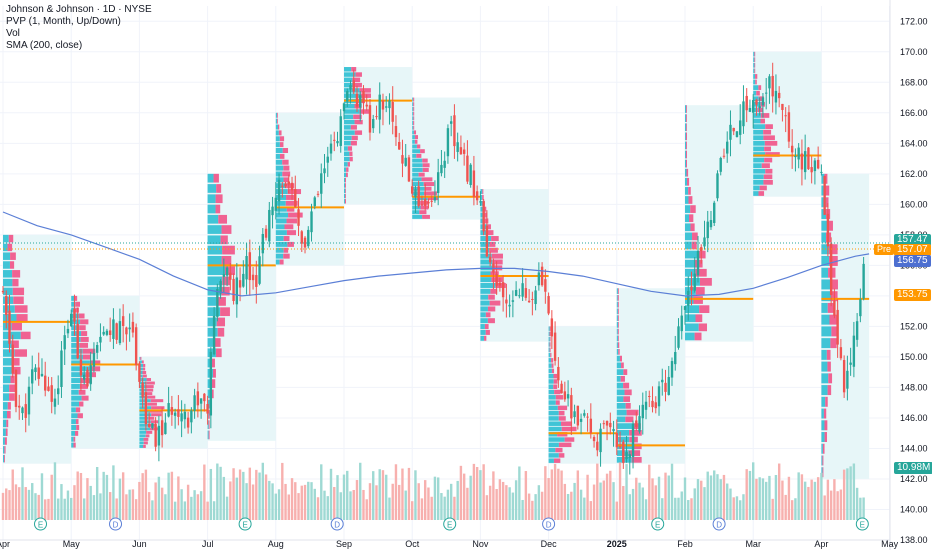 The height and width of the screenshot is (555, 932). I want to click on event-marker-label: E, so click(244, 525).